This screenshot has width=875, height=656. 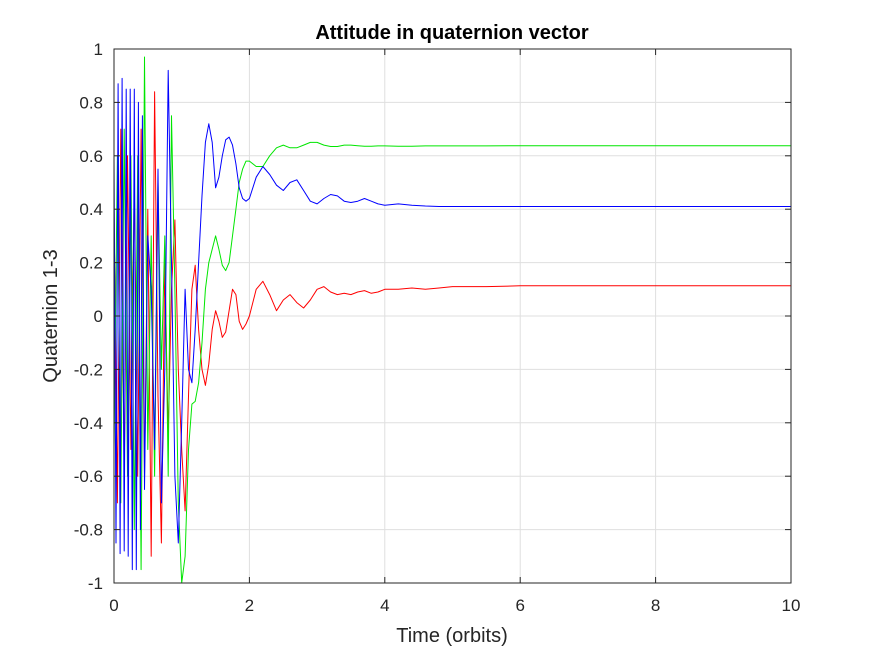 I want to click on y-tick-label: -1, so click(x=95, y=583).